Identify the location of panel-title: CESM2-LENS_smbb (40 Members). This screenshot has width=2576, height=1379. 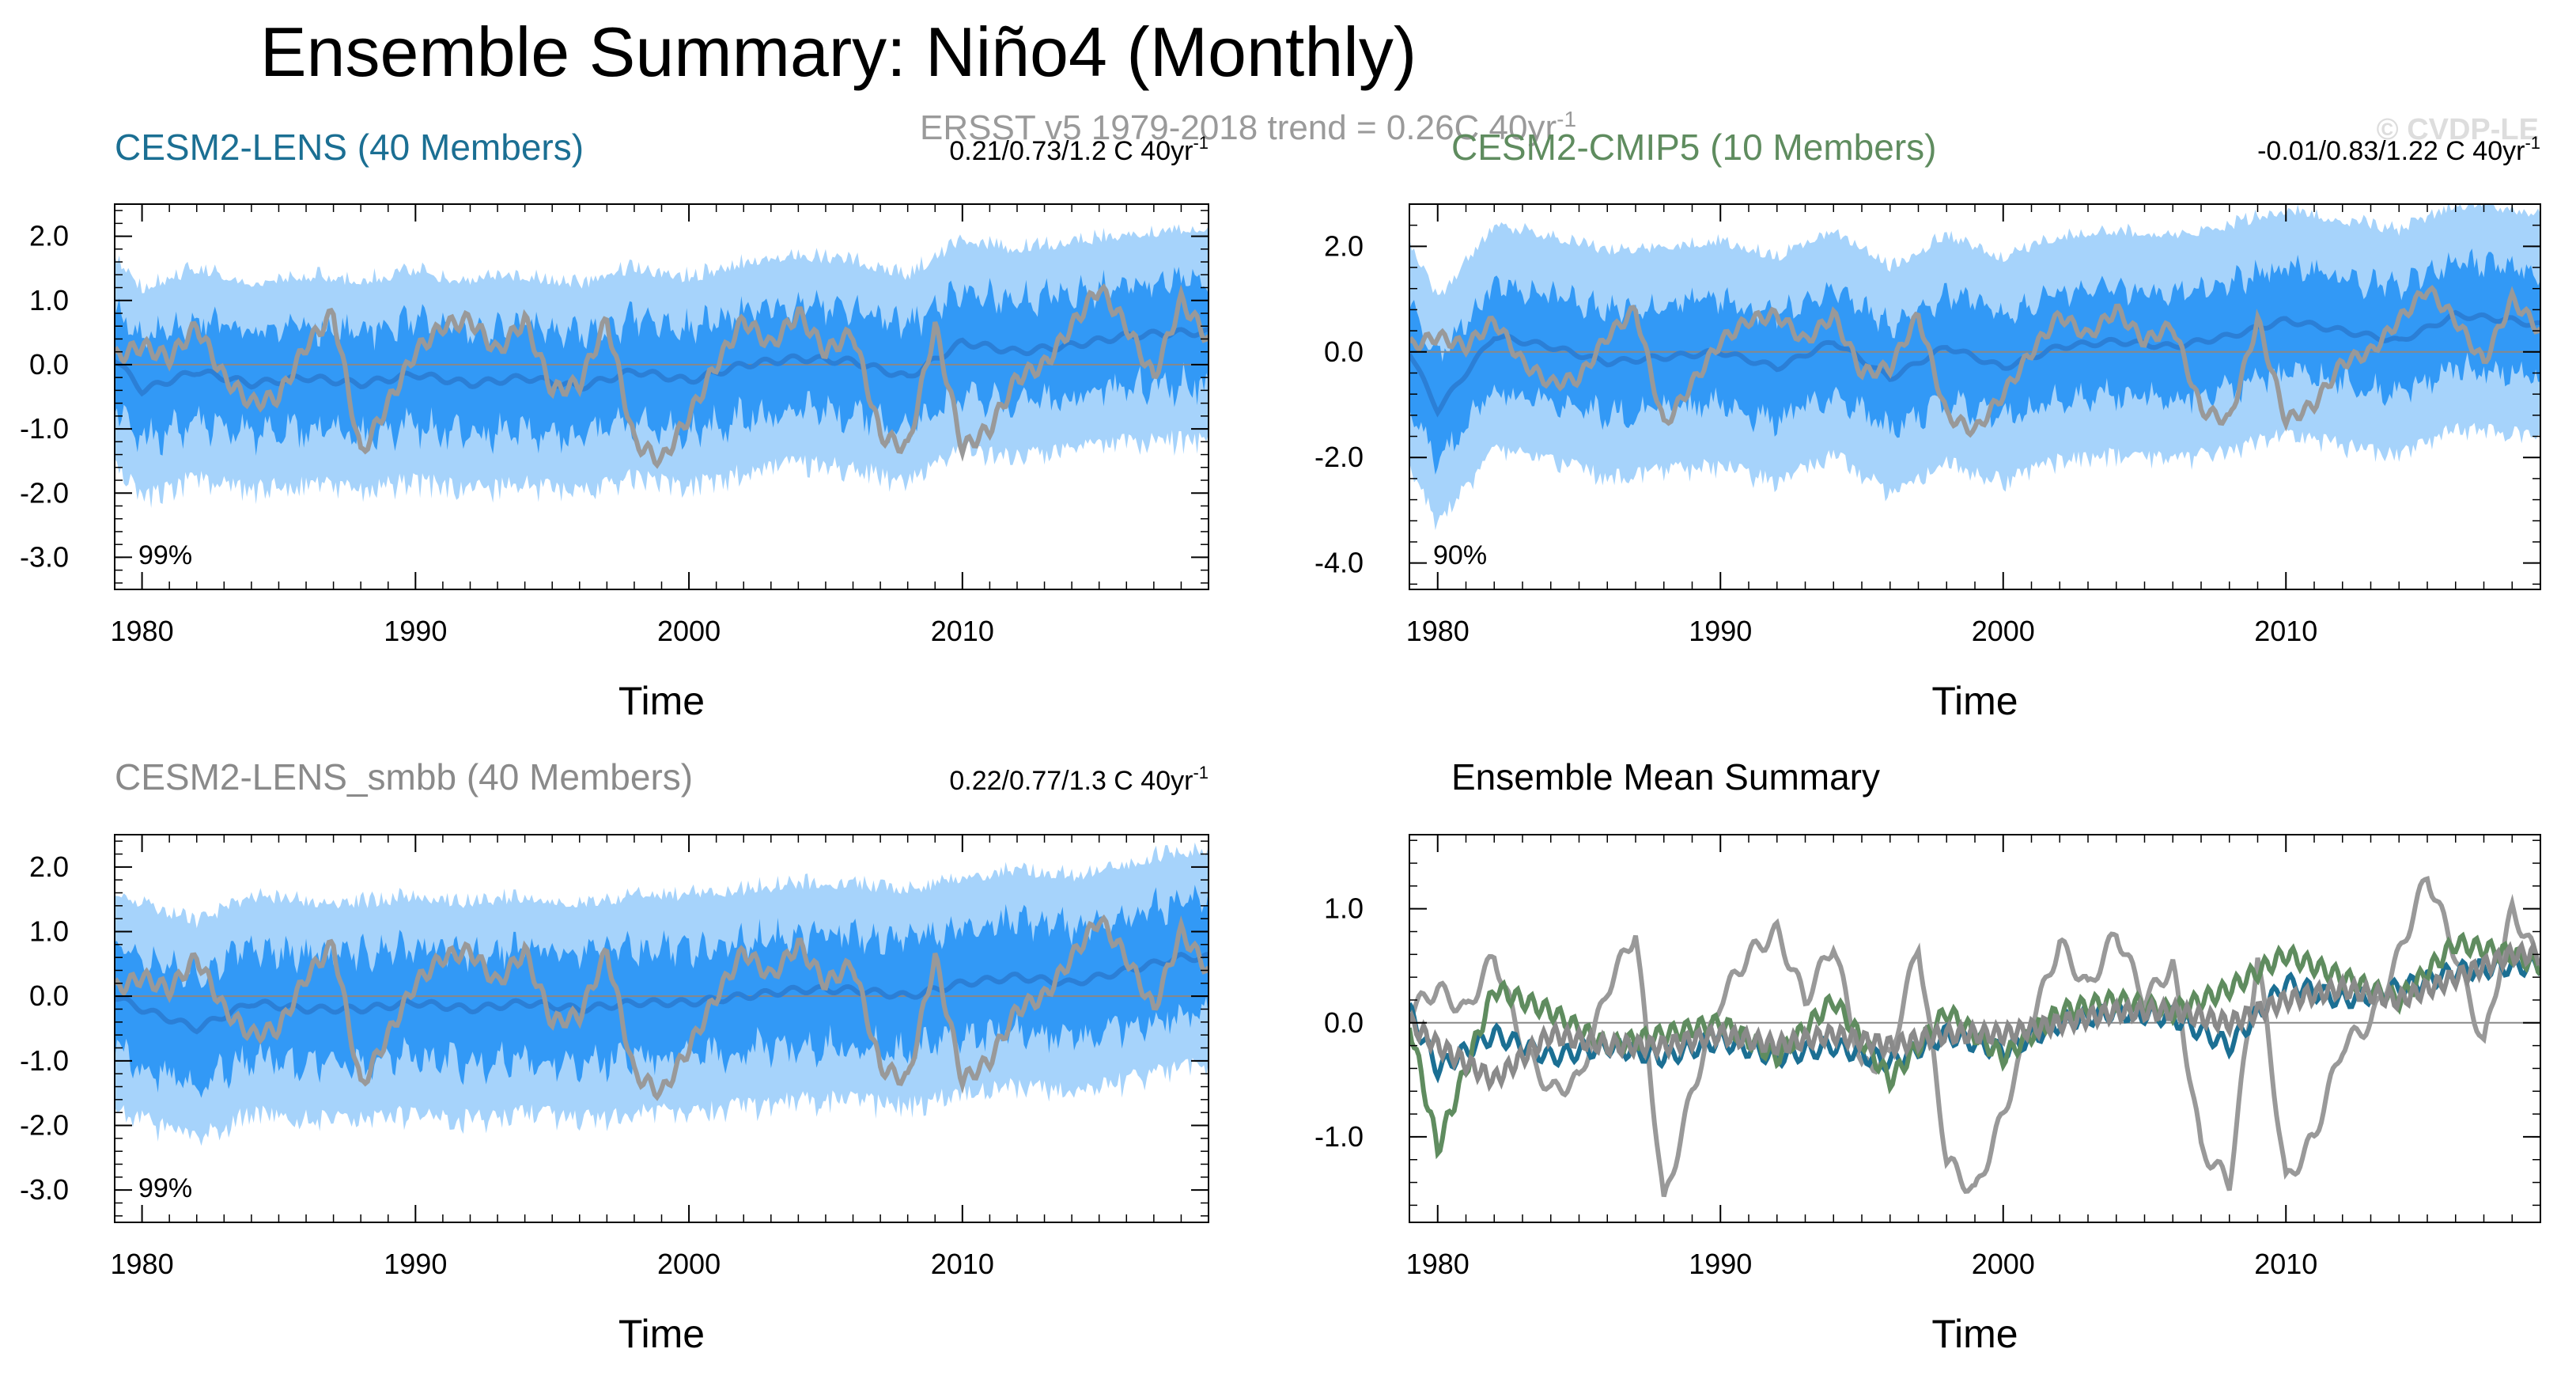
(404, 776).